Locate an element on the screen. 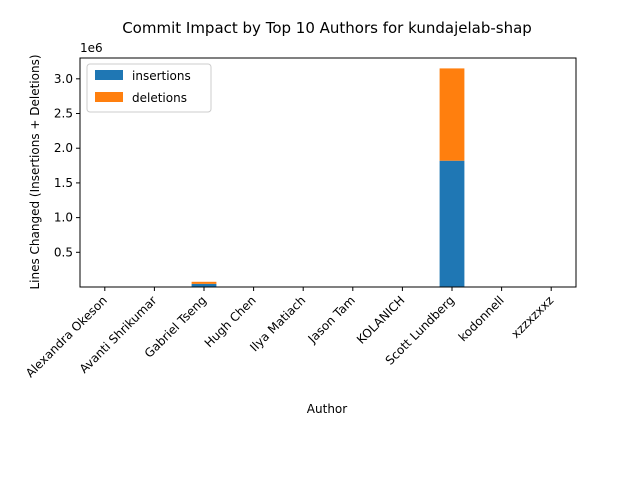  legend-label-deletions: deletions is located at coordinates (159, 98).